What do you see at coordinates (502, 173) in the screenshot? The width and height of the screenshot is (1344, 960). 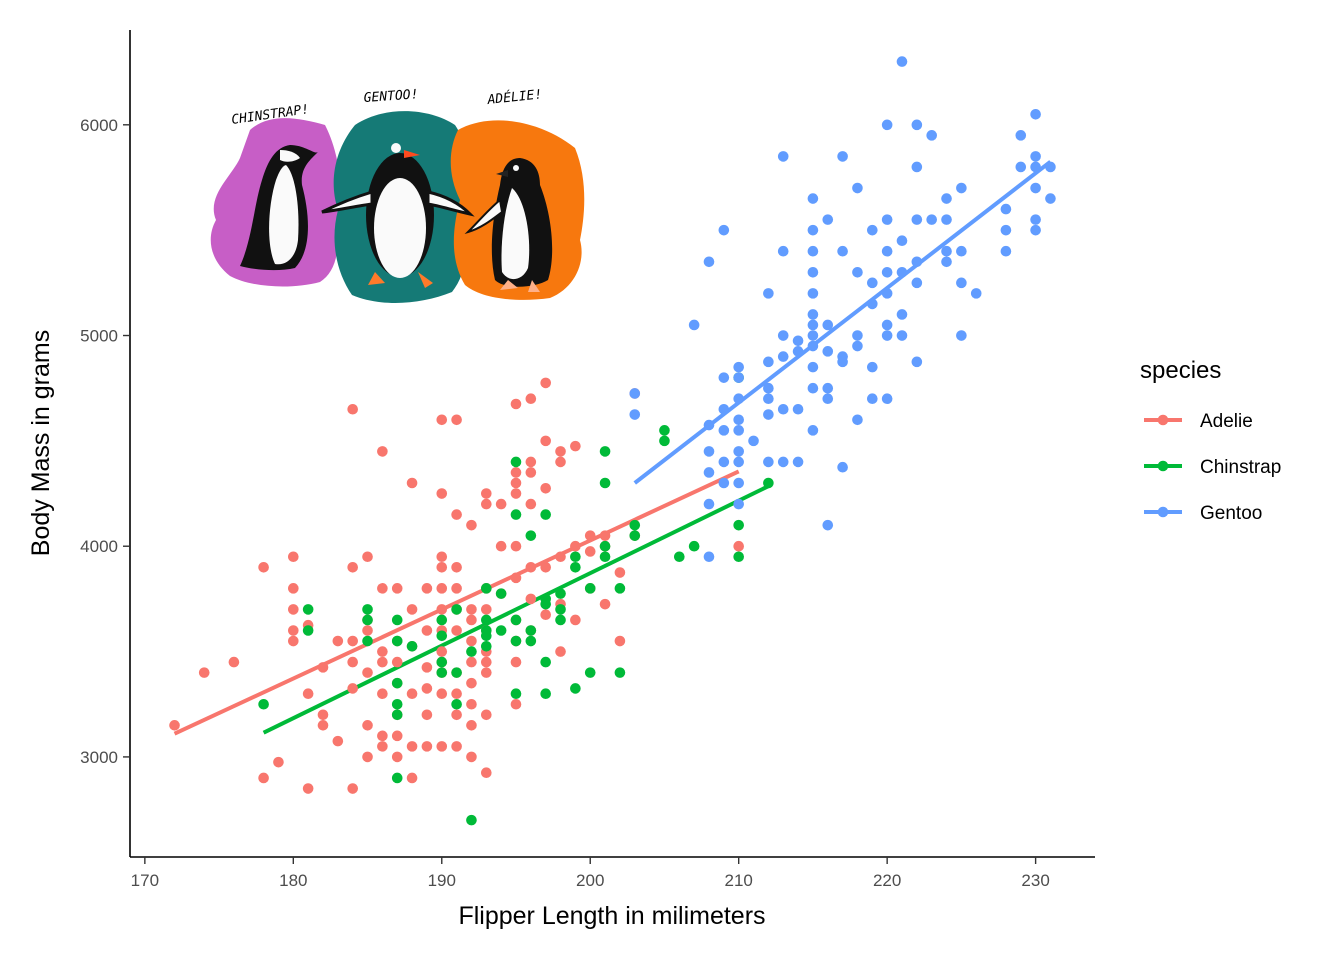 I see `adelie-penguin-beak-icon` at bounding box center [502, 173].